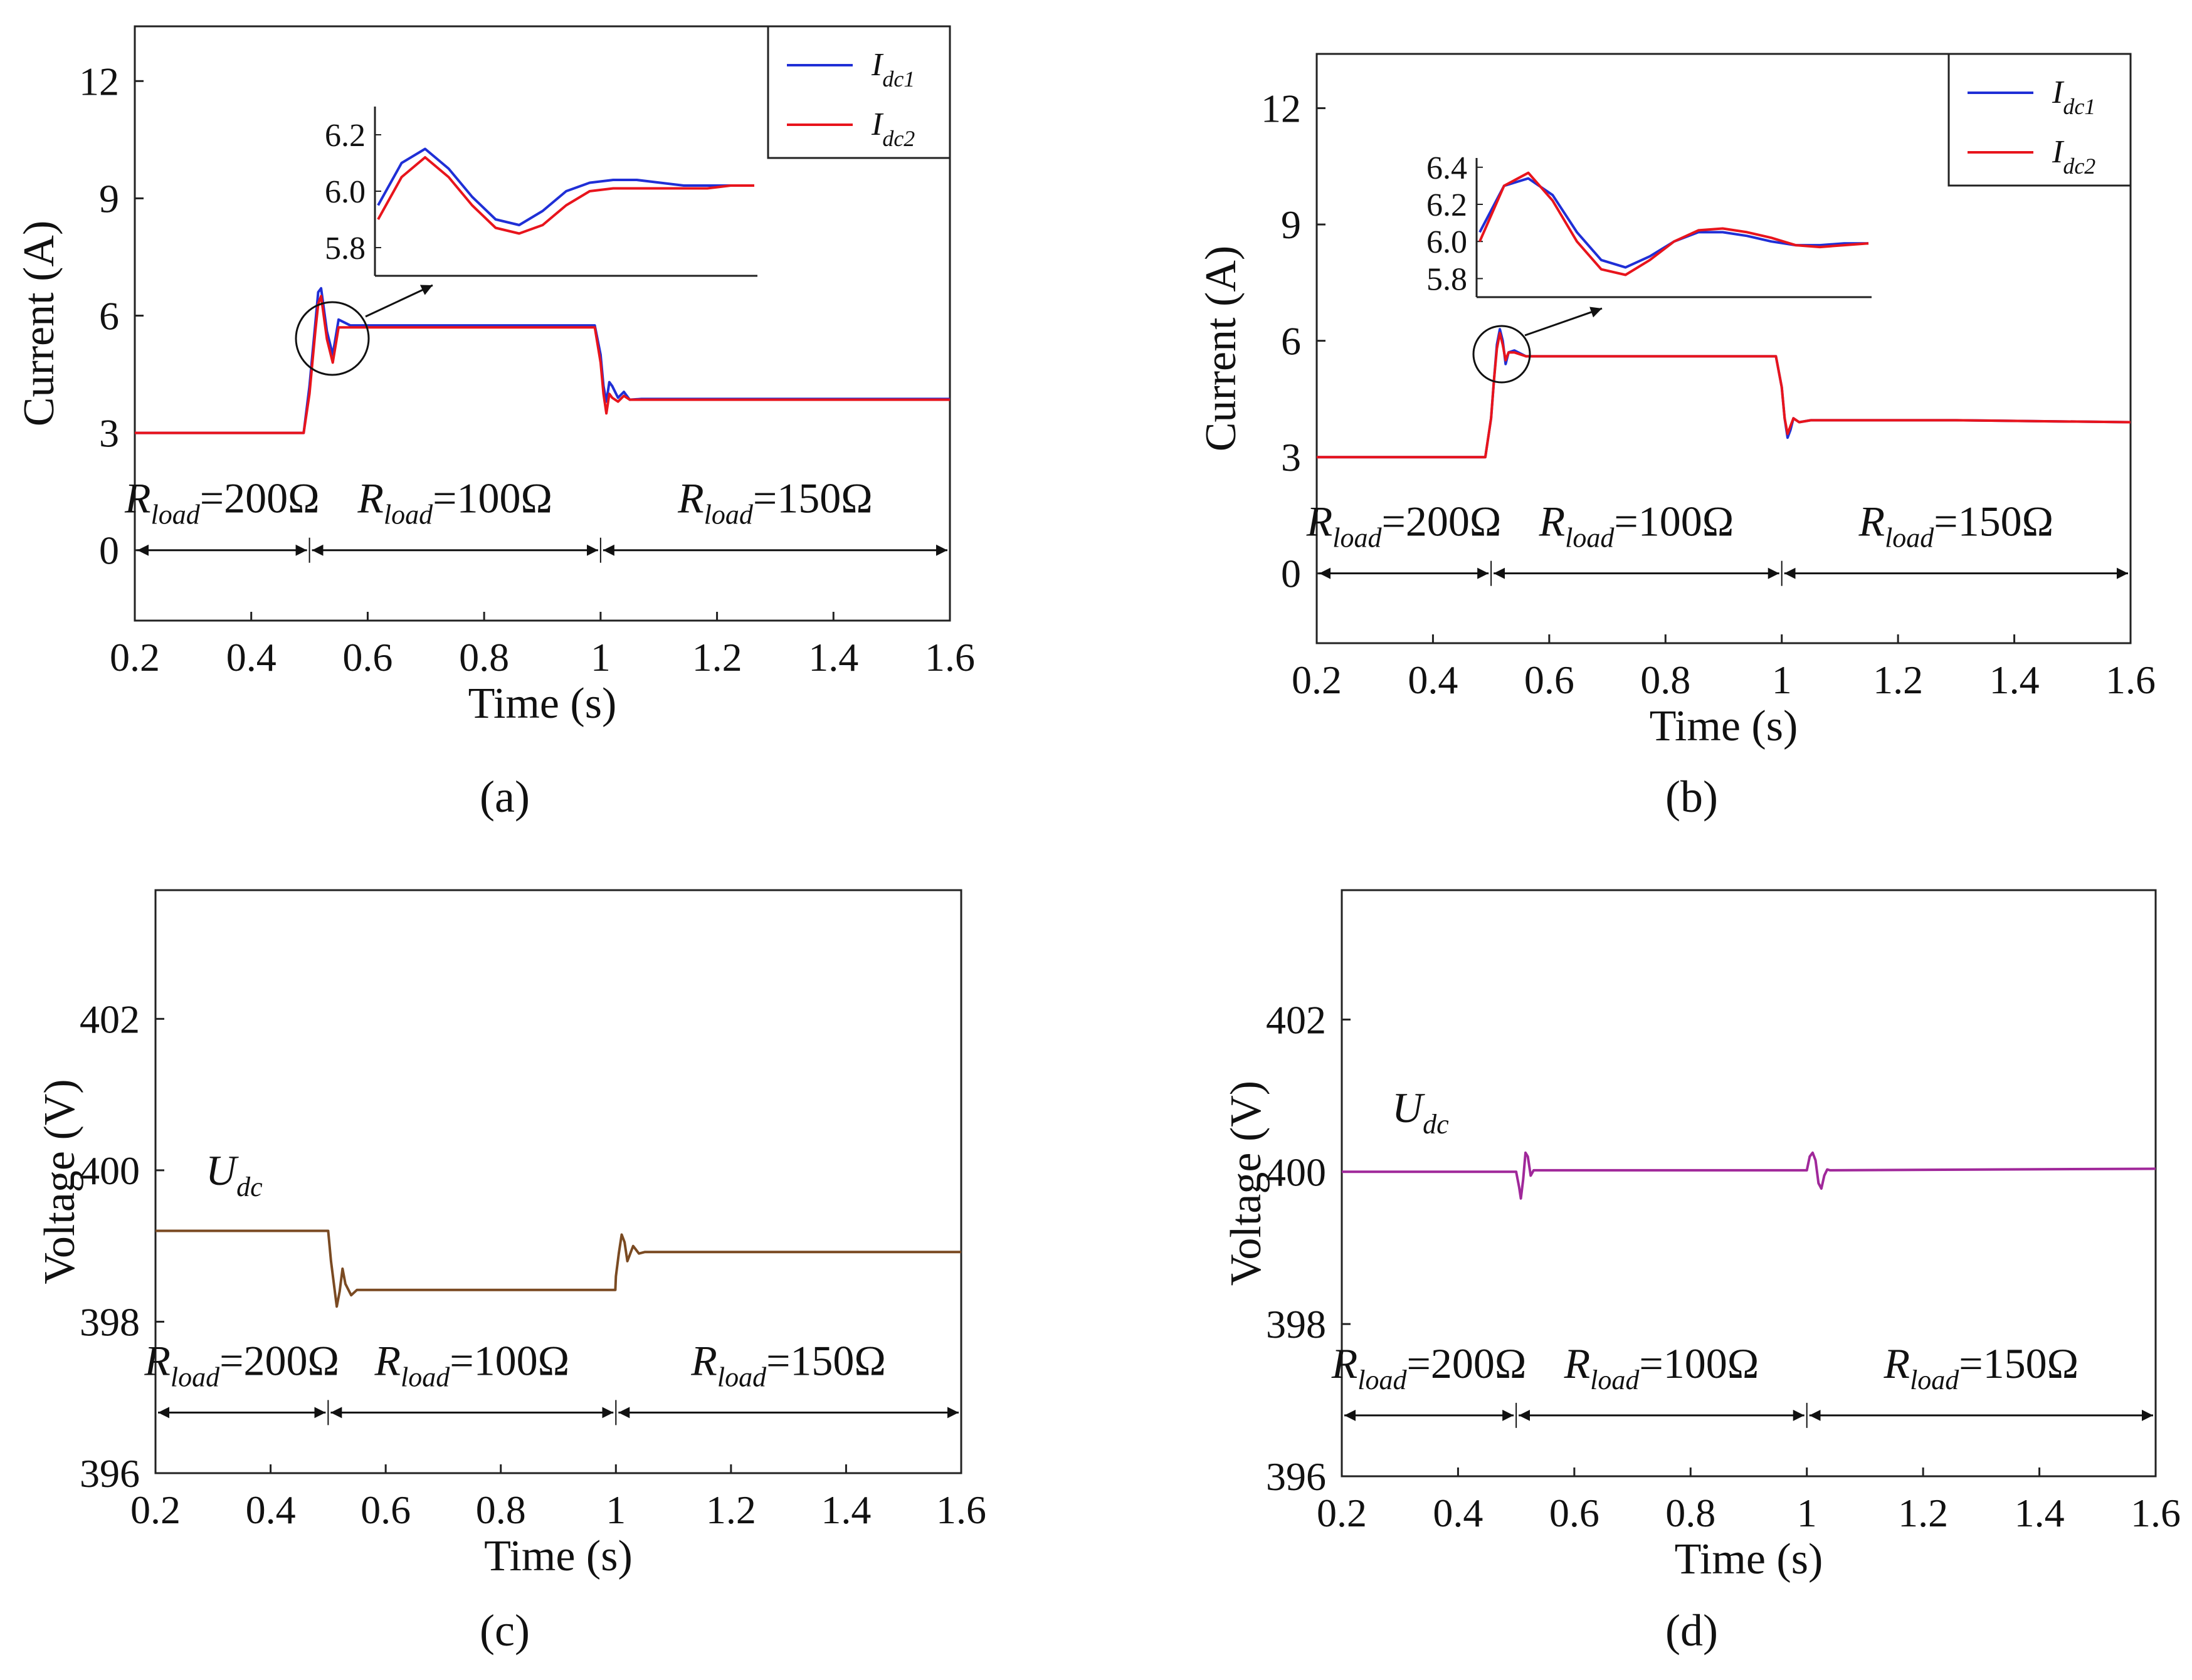 Image resolution: width=2192 pixels, height=1680 pixels. What do you see at coordinates (60, 1182) in the screenshot?
I see `y-axis-label: Voltage (V)` at bounding box center [60, 1182].